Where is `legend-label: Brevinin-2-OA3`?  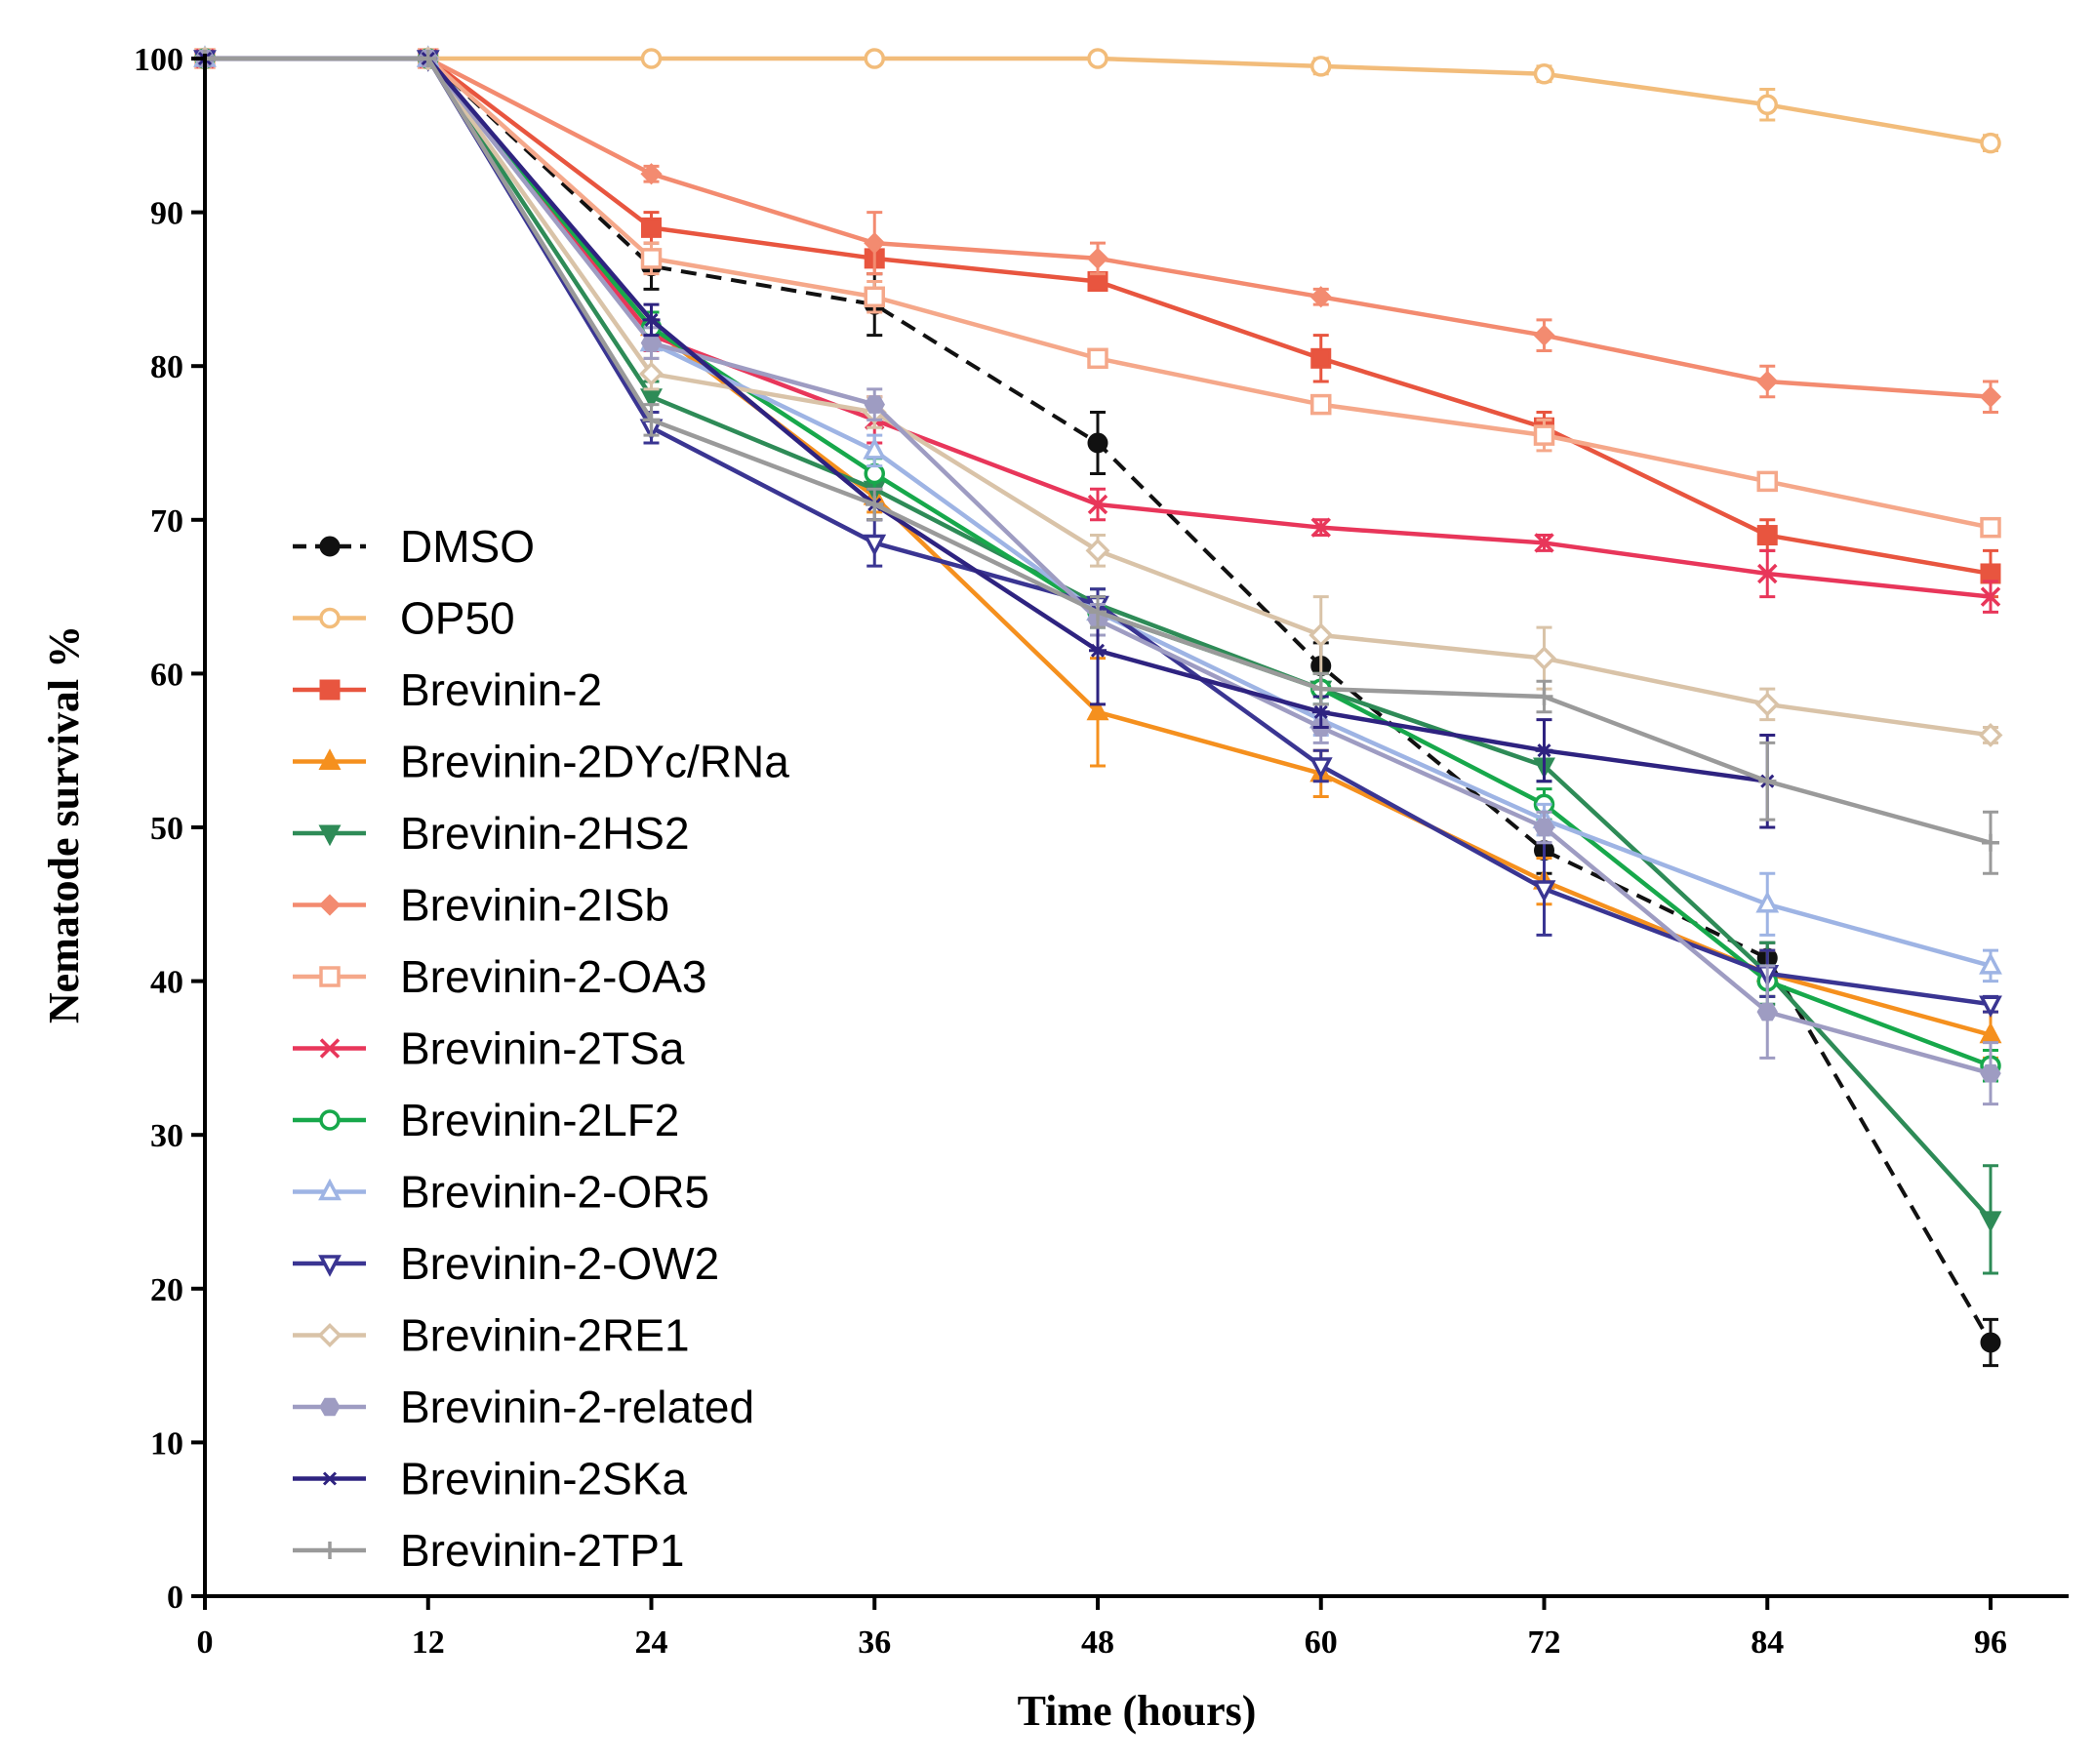 legend-label: Brevinin-2-OA3 is located at coordinates (553, 977).